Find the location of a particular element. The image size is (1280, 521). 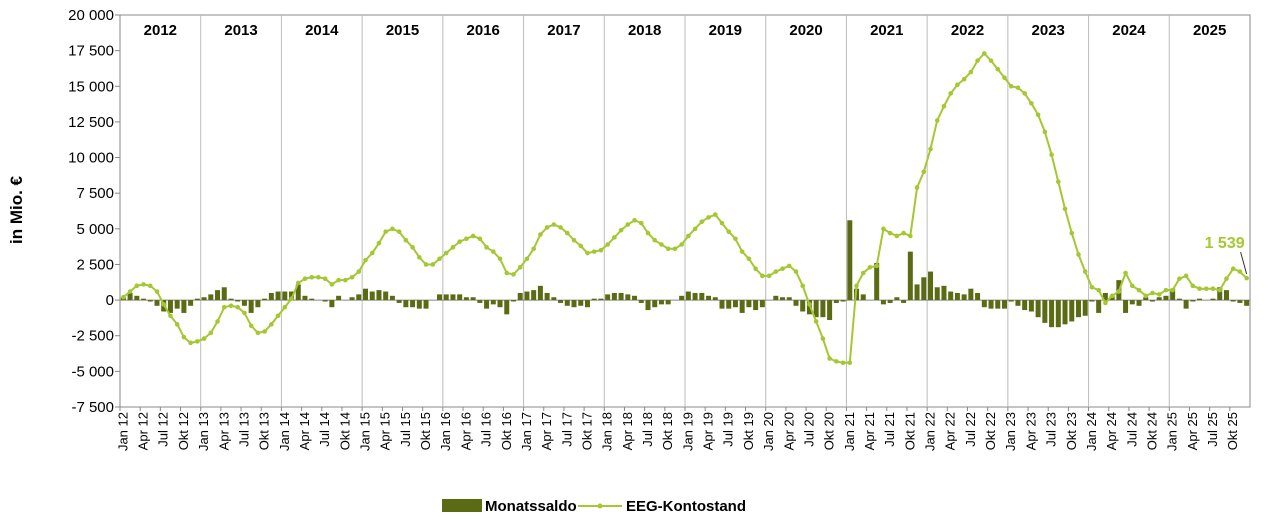

x-tick-label: Apr 12 is located at coordinates (143, 431).